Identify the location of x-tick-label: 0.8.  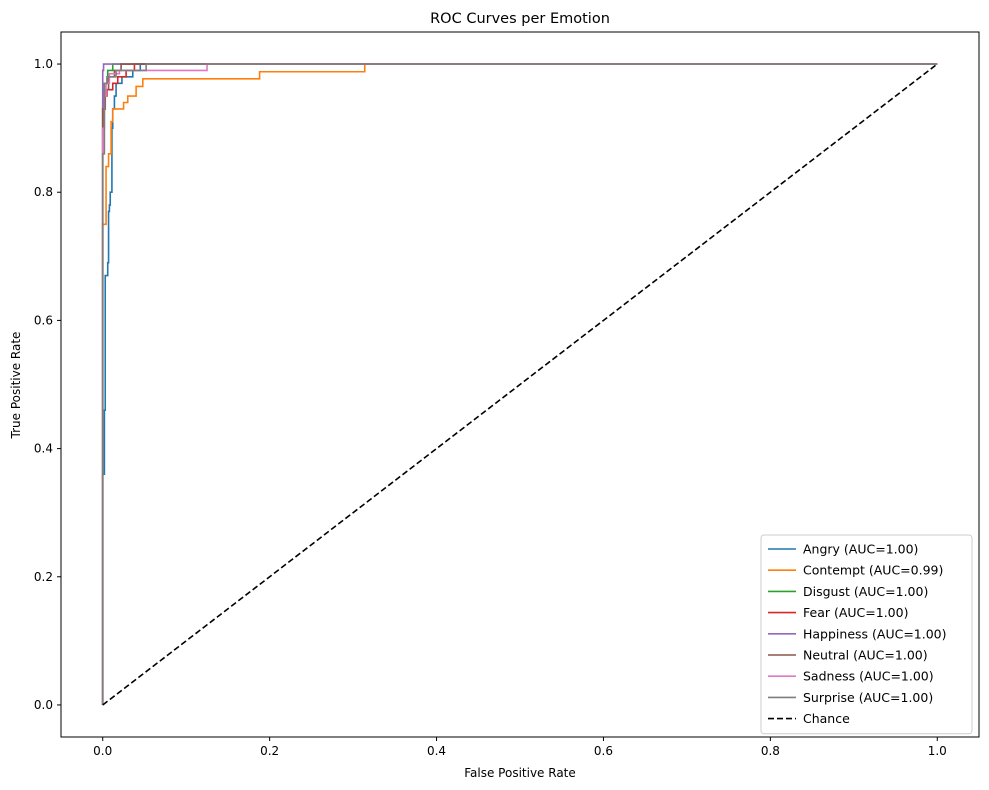
(770, 751).